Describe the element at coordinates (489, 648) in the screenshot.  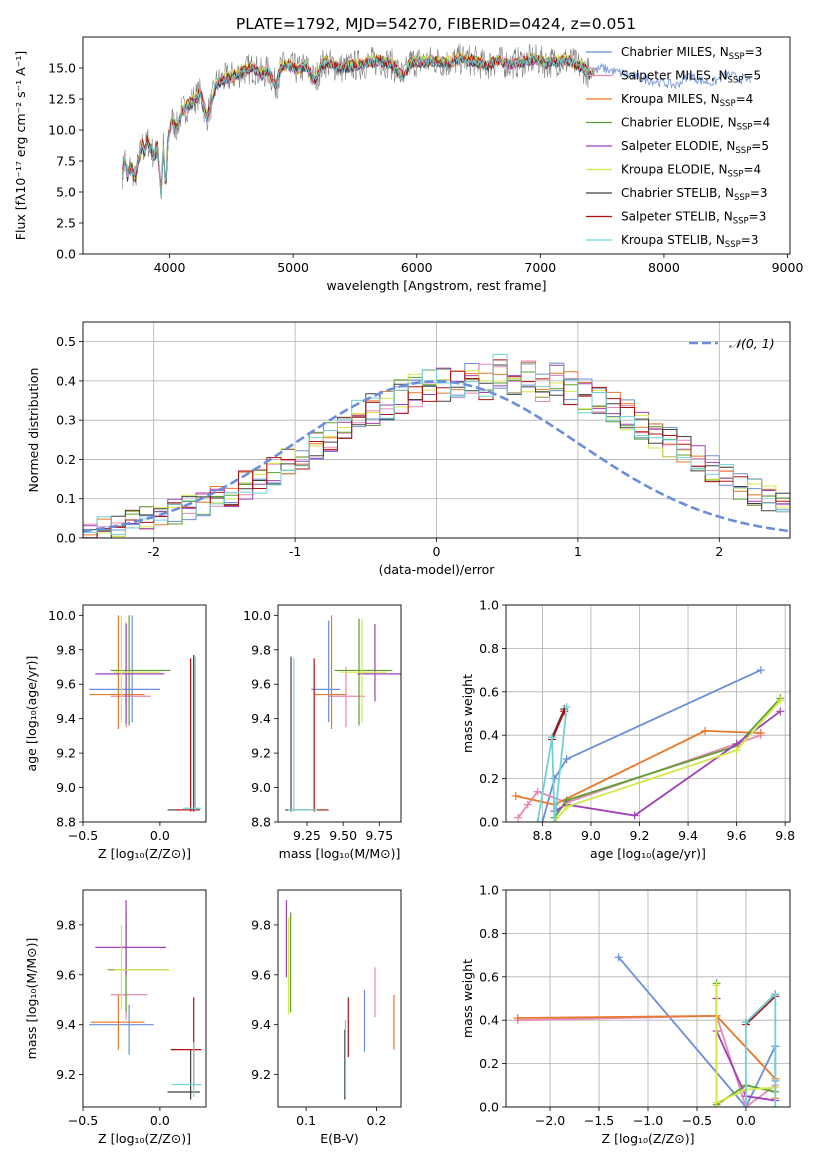
I see `y-tick-label: 0.8` at that location.